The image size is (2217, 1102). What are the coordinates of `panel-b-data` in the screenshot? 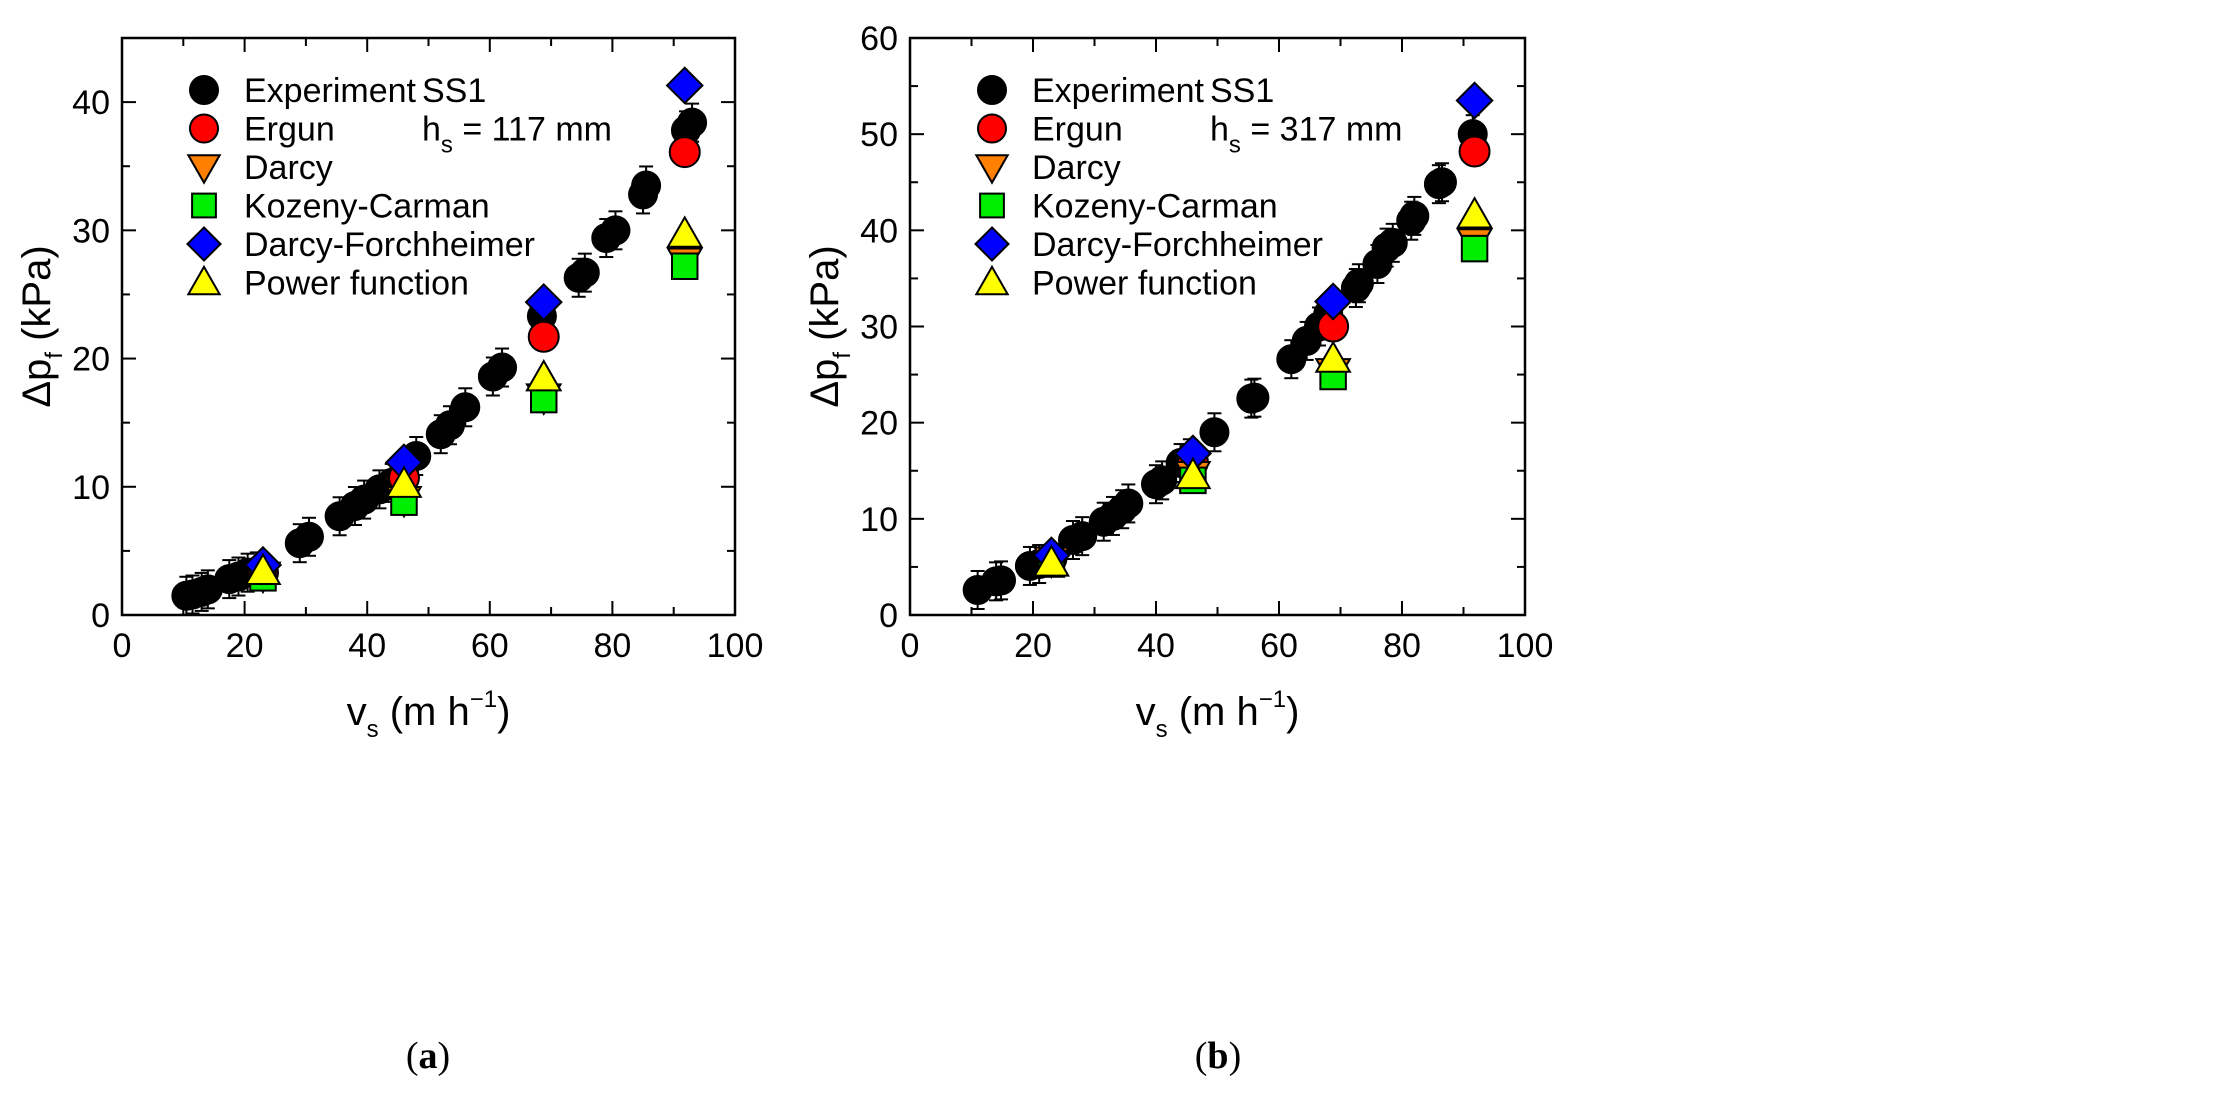 It's located at (1228, 345).